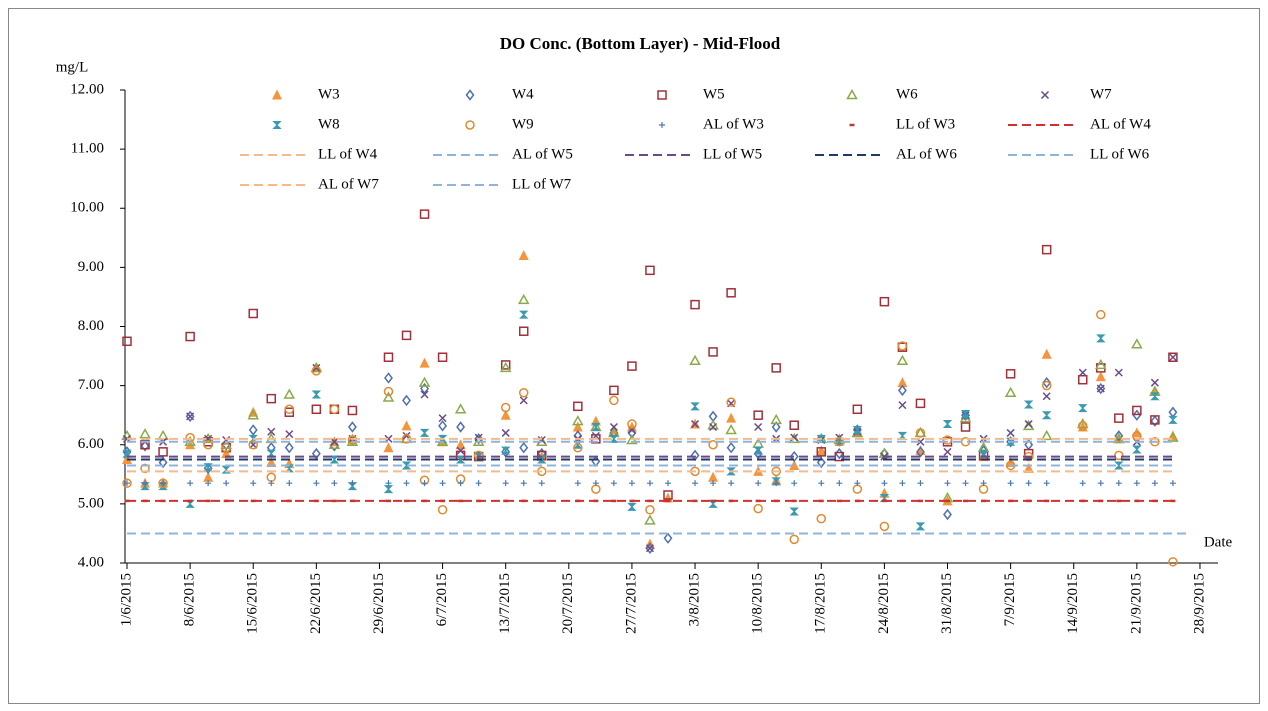 The image size is (1268, 711). What do you see at coordinates (502, 184) in the screenshot?
I see `legend-item: LL of W7` at bounding box center [502, 184].